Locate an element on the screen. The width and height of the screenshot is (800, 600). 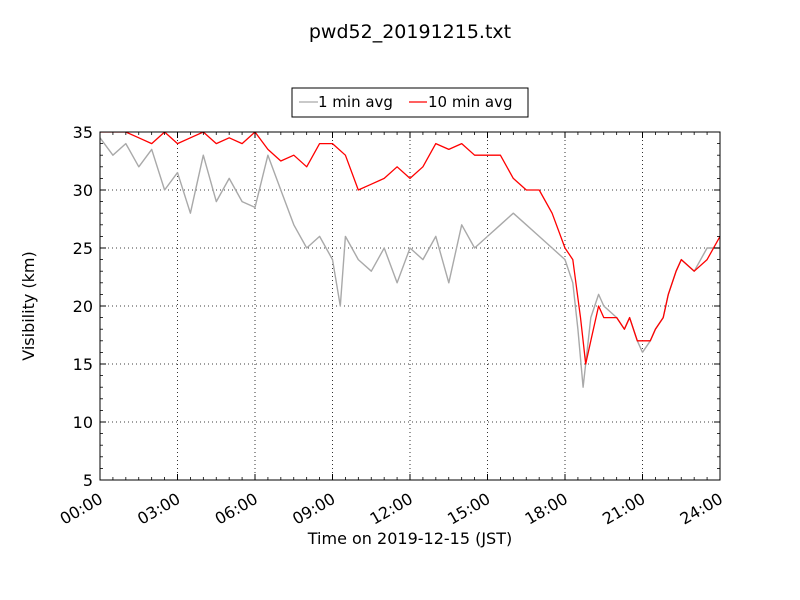
x-axis-title: Time on 2019-12-15 (JST) is located at coordinates (409, 538).